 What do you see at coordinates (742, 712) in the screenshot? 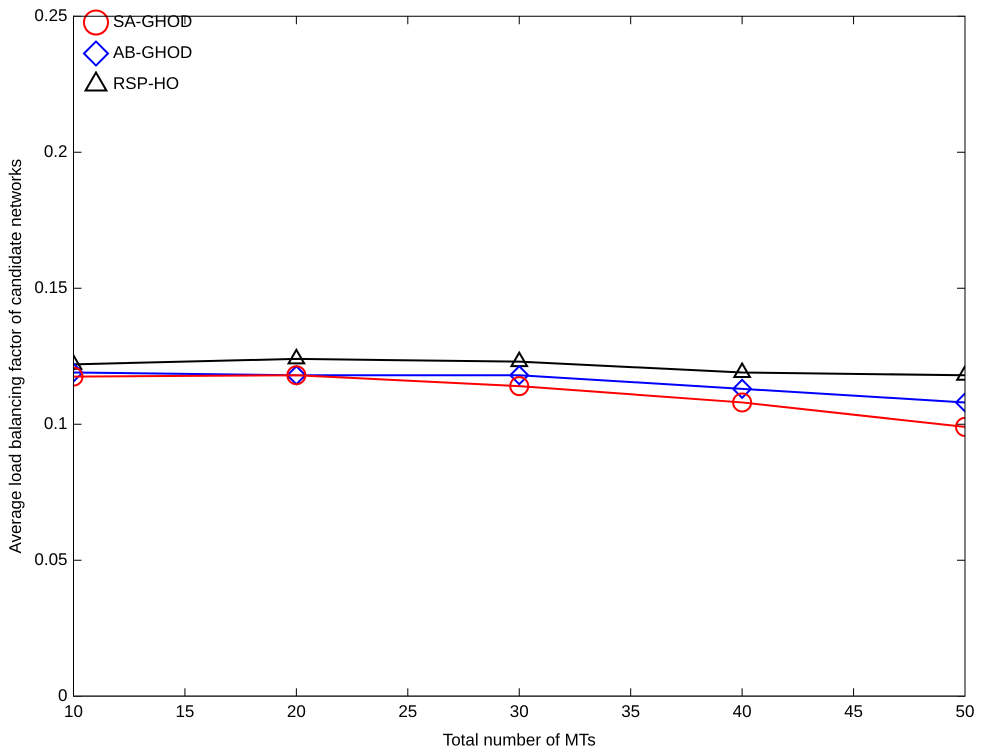
I see `x-tick-label: 40` at bounding box center [742, 712].